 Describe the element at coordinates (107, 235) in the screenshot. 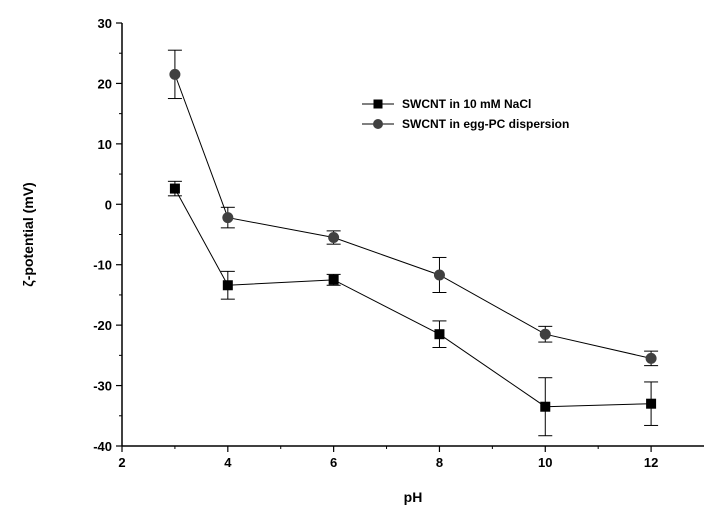

I see `y-ticks: 30 20 10 0 -10 -20 -30 -40` at that location.